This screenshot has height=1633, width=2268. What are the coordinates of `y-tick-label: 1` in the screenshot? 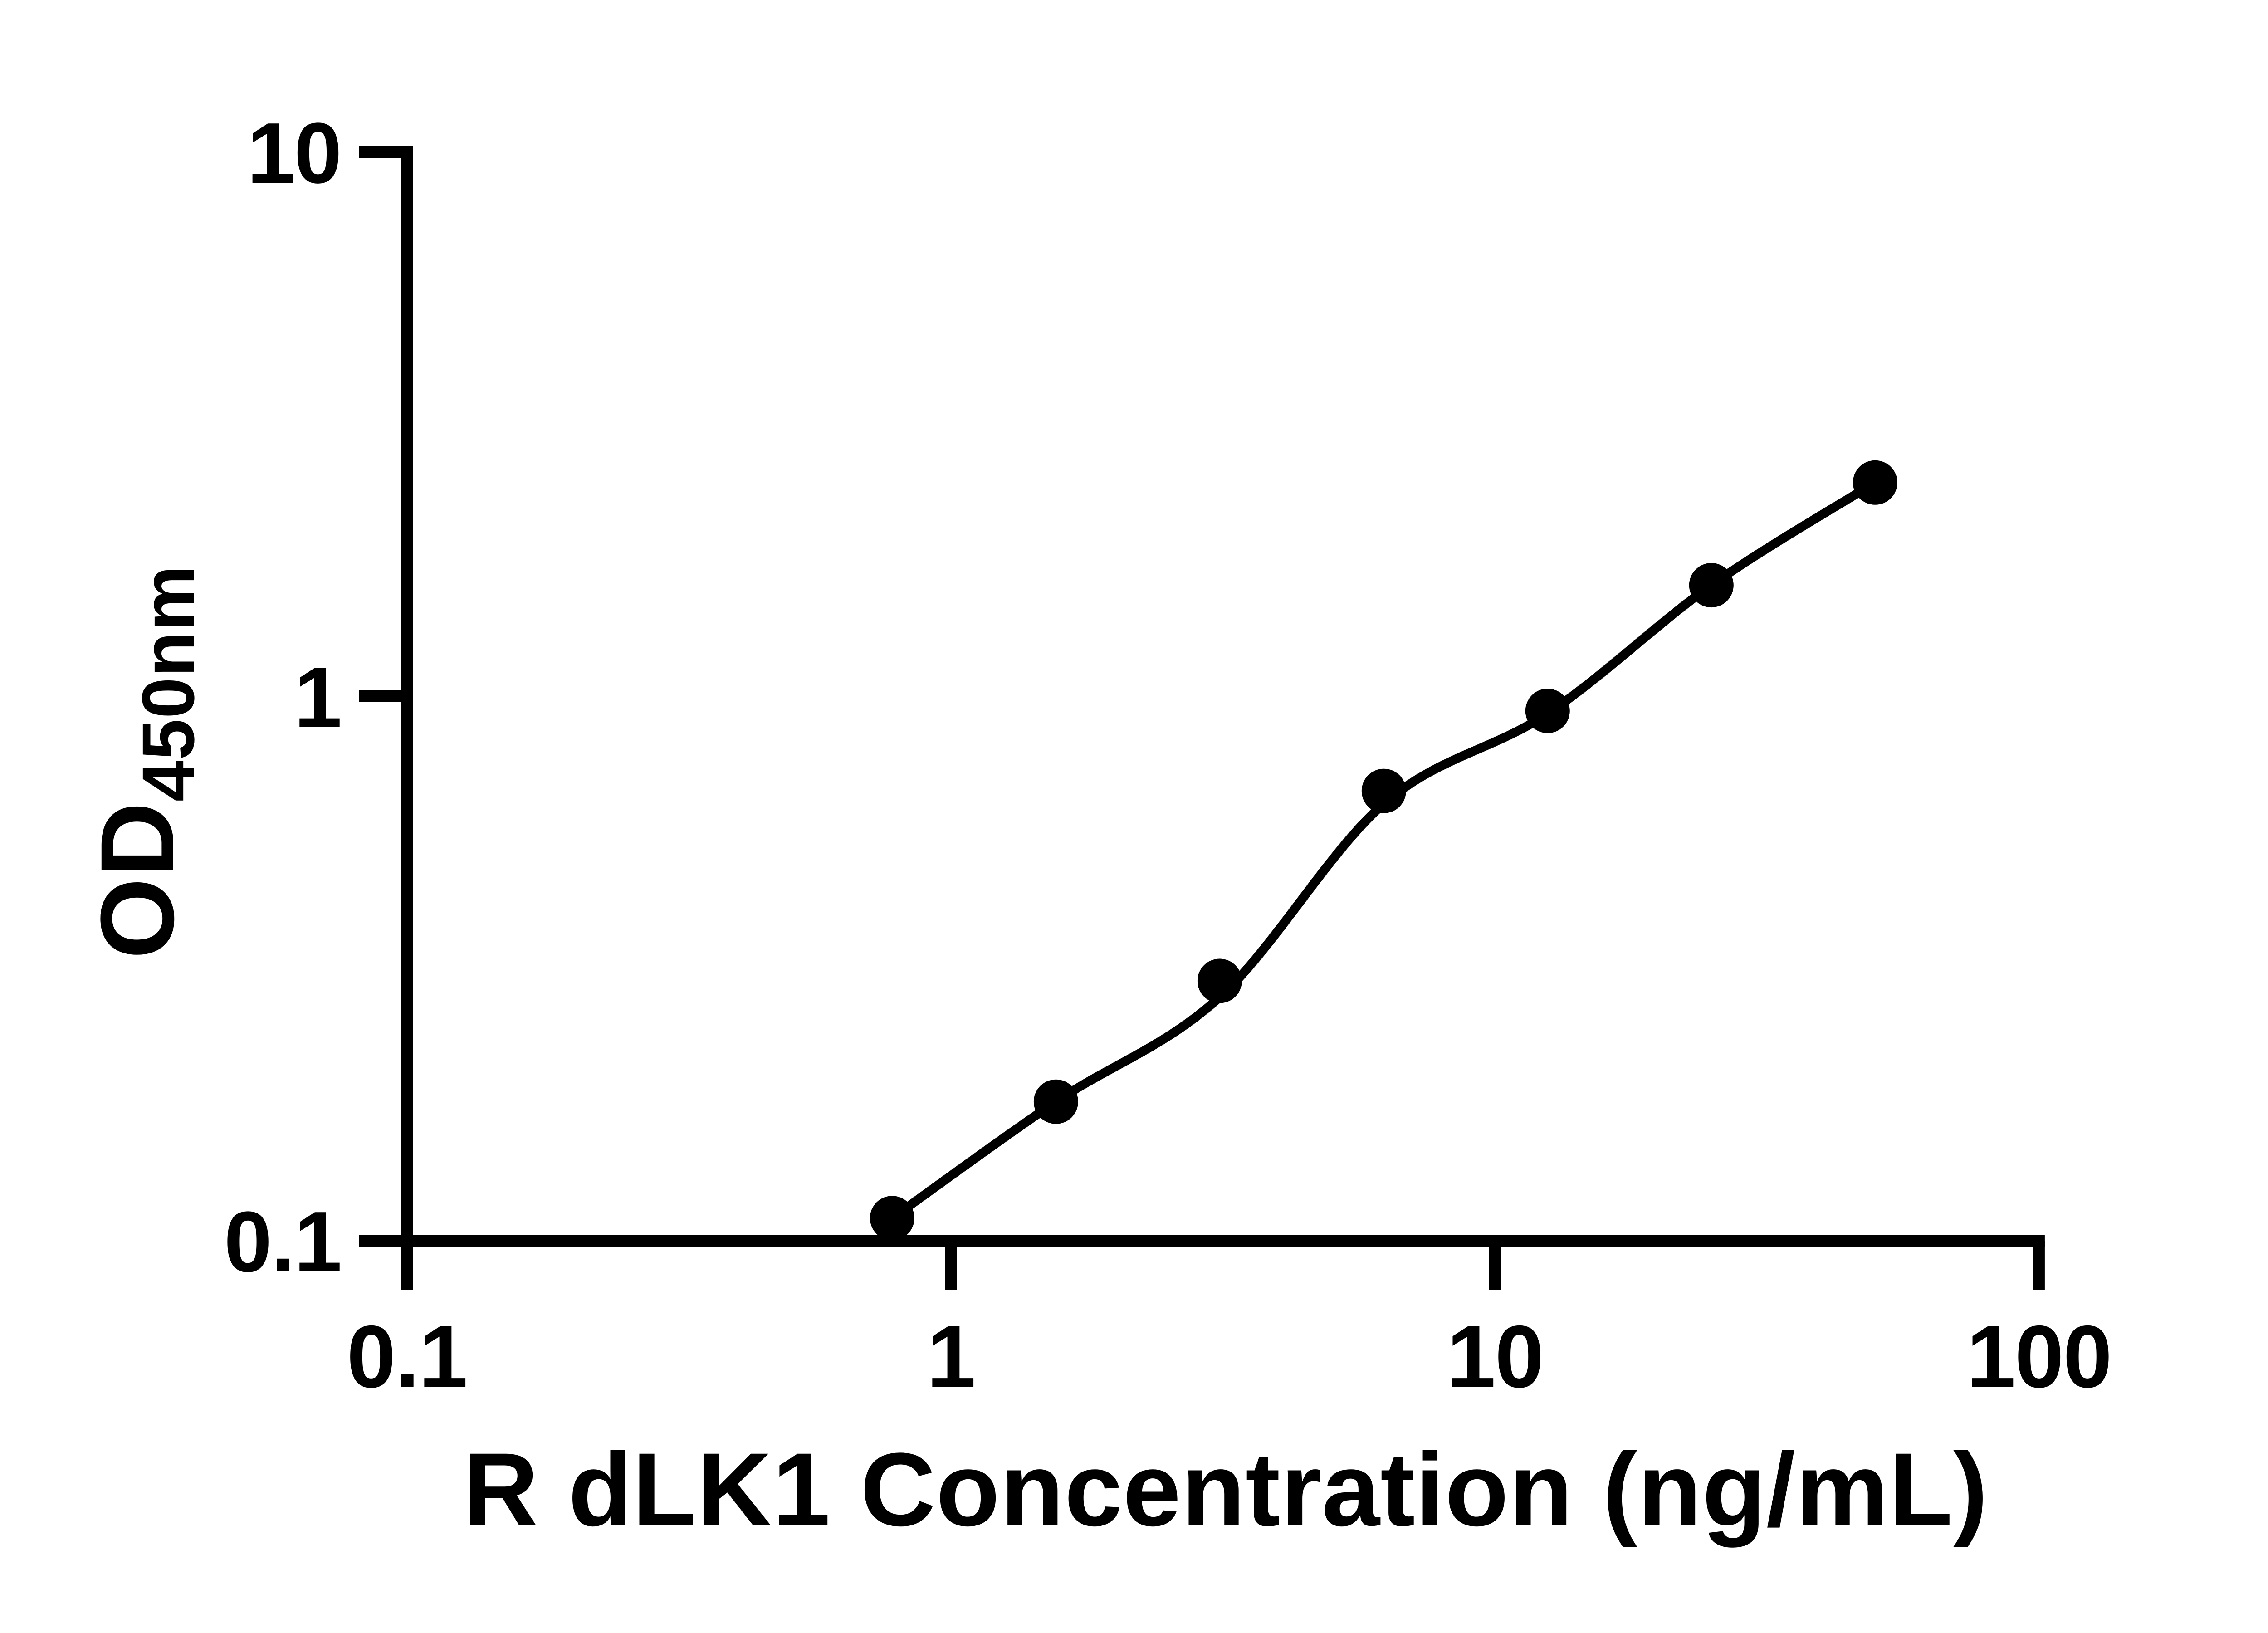 It's located at (318, 698).